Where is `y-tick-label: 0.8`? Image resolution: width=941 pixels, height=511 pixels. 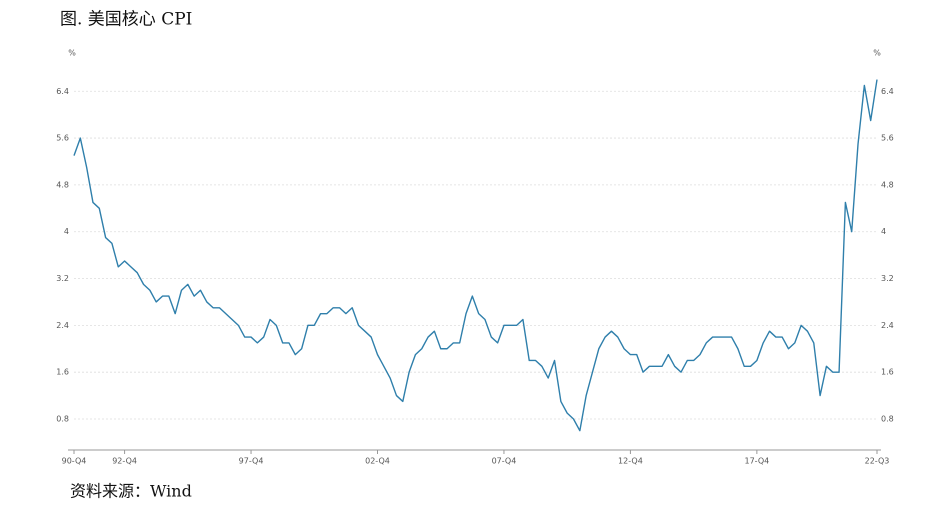
y-tick-label: 0.8 is located at coordinates (62, 418).